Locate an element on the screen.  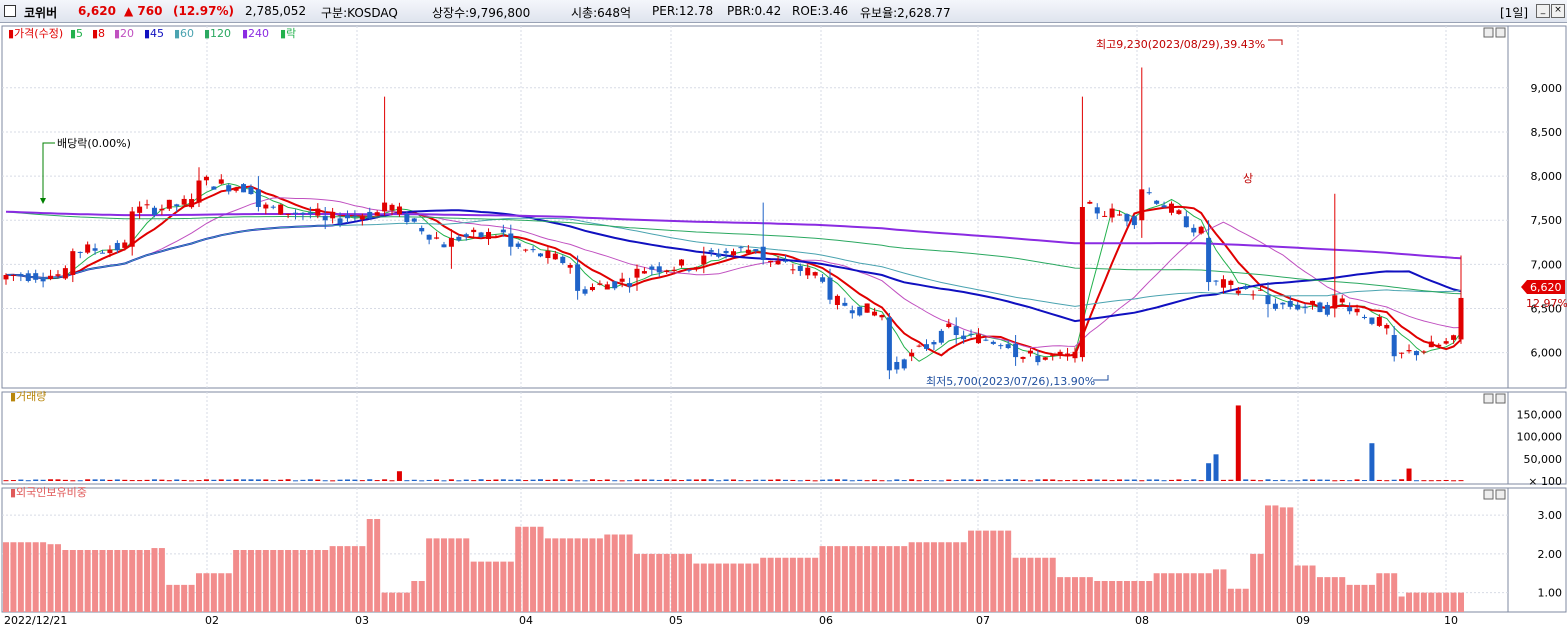
close-icon: × is located at coordinates (1558, 11).